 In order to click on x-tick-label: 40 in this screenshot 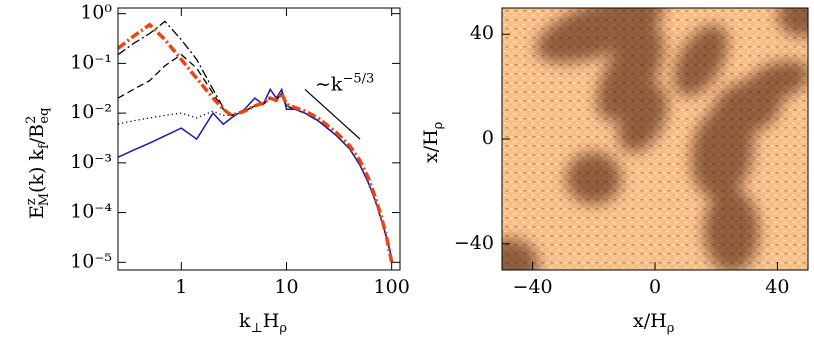, I will do `click(777, 287)`.